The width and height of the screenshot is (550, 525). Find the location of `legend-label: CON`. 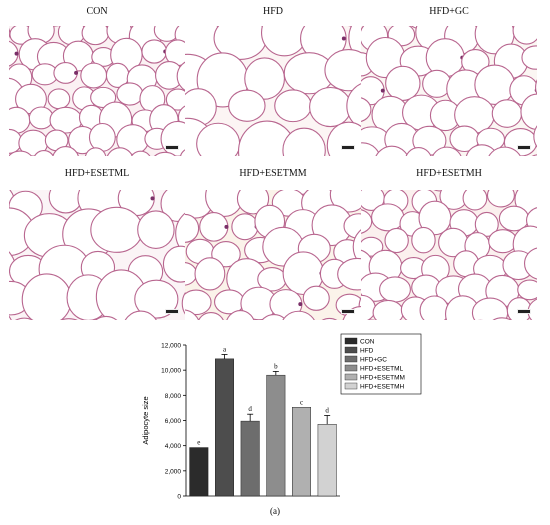

legend-label: CON is located at coordinates (367, 342).